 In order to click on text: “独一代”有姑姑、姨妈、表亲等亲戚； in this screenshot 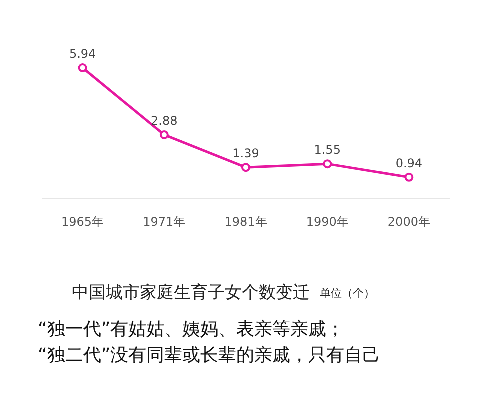, I will do `click(191, 329)`.